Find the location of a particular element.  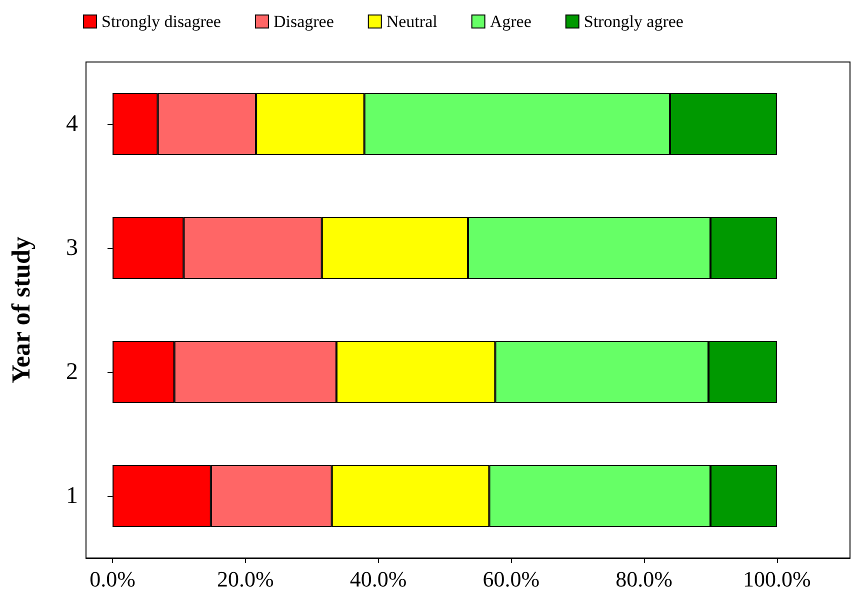

legend-label: Strongly agree is located at coordinates (634, 21).